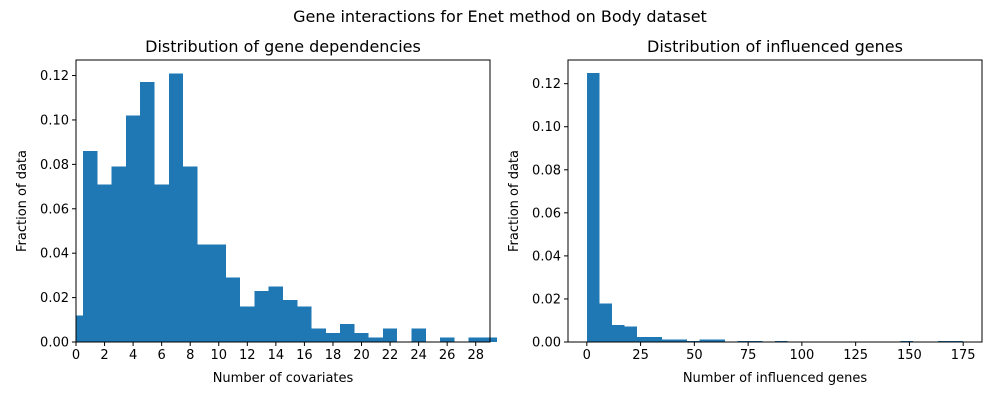 This screenshot has width=1000, height=400. I want to click on chart-title: Distribution of influenced genes, so click(775, 46).